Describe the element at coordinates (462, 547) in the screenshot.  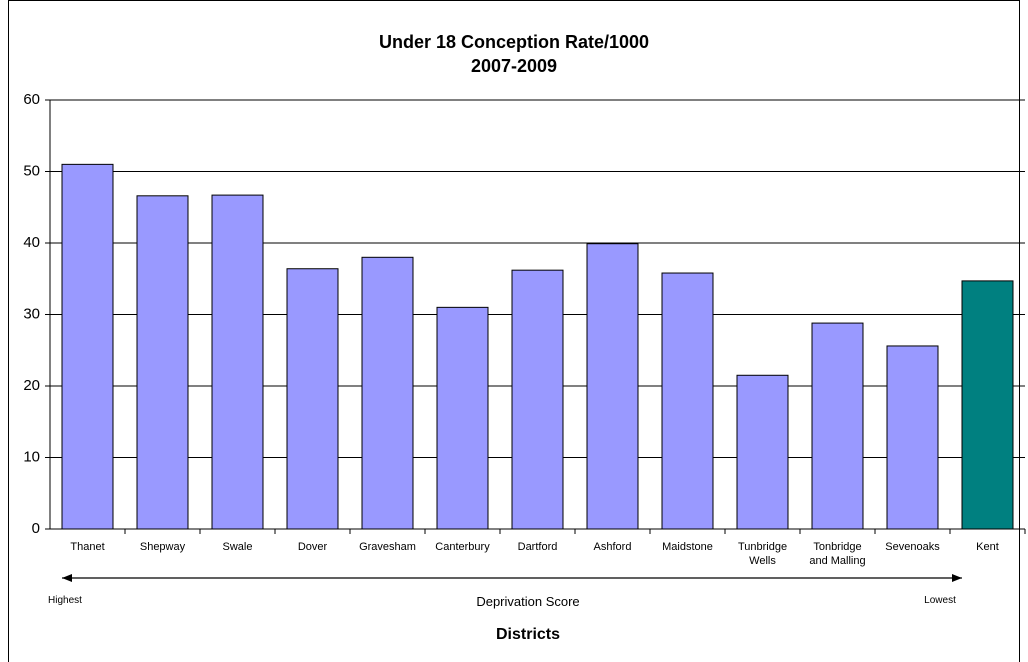
I see `x-tick-label: Canterbury` at that location.